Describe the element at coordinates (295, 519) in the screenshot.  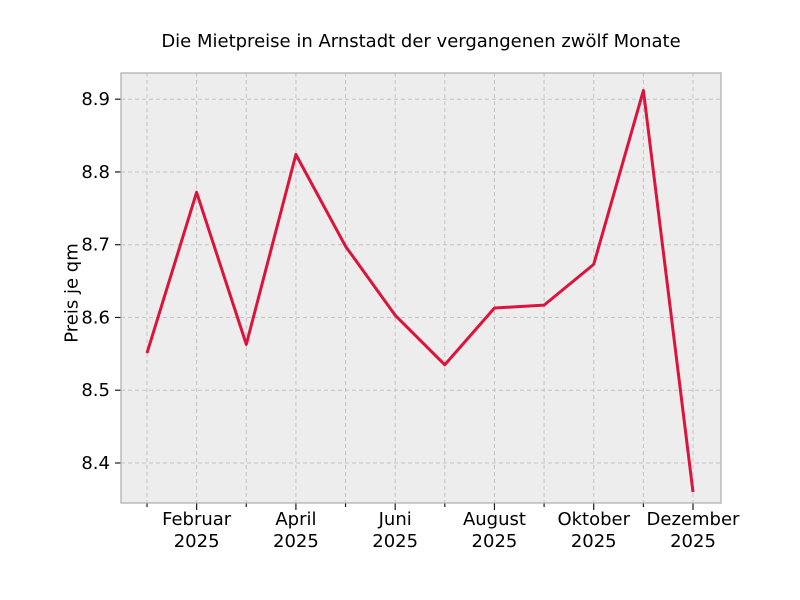
I see `svg-text: April` at that location.